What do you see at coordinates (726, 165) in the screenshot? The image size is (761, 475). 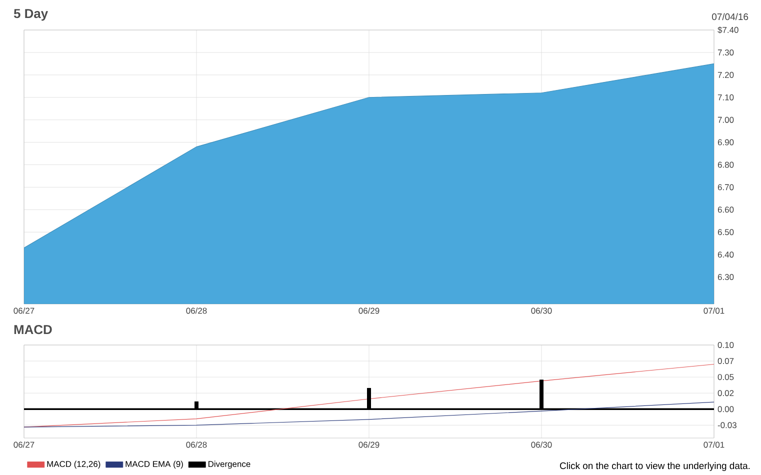 I see `y-tick-label: 6.80` at bounding box center [726, 165].